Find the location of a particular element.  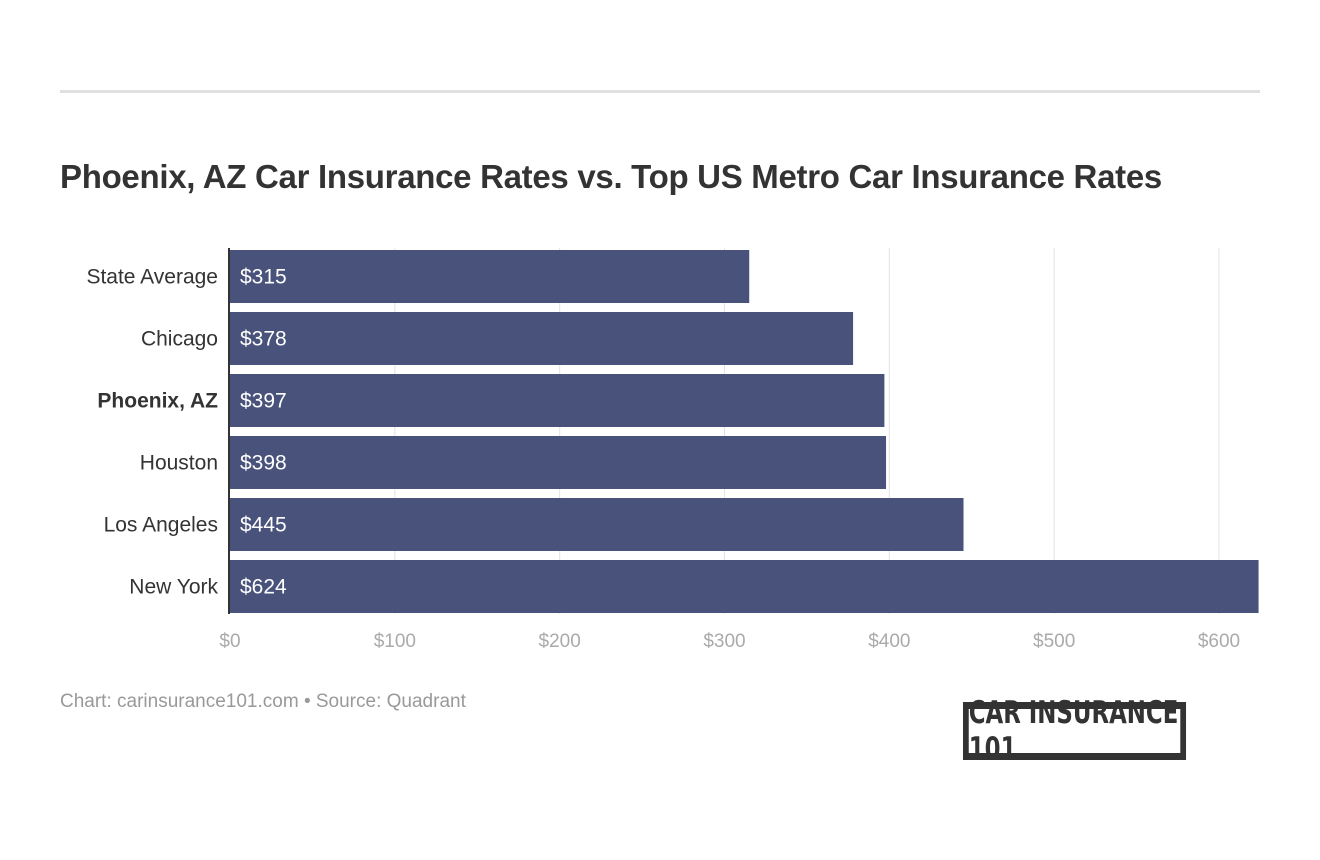

category-label: Phoenix, AZ is located at coordinates (157, 401).